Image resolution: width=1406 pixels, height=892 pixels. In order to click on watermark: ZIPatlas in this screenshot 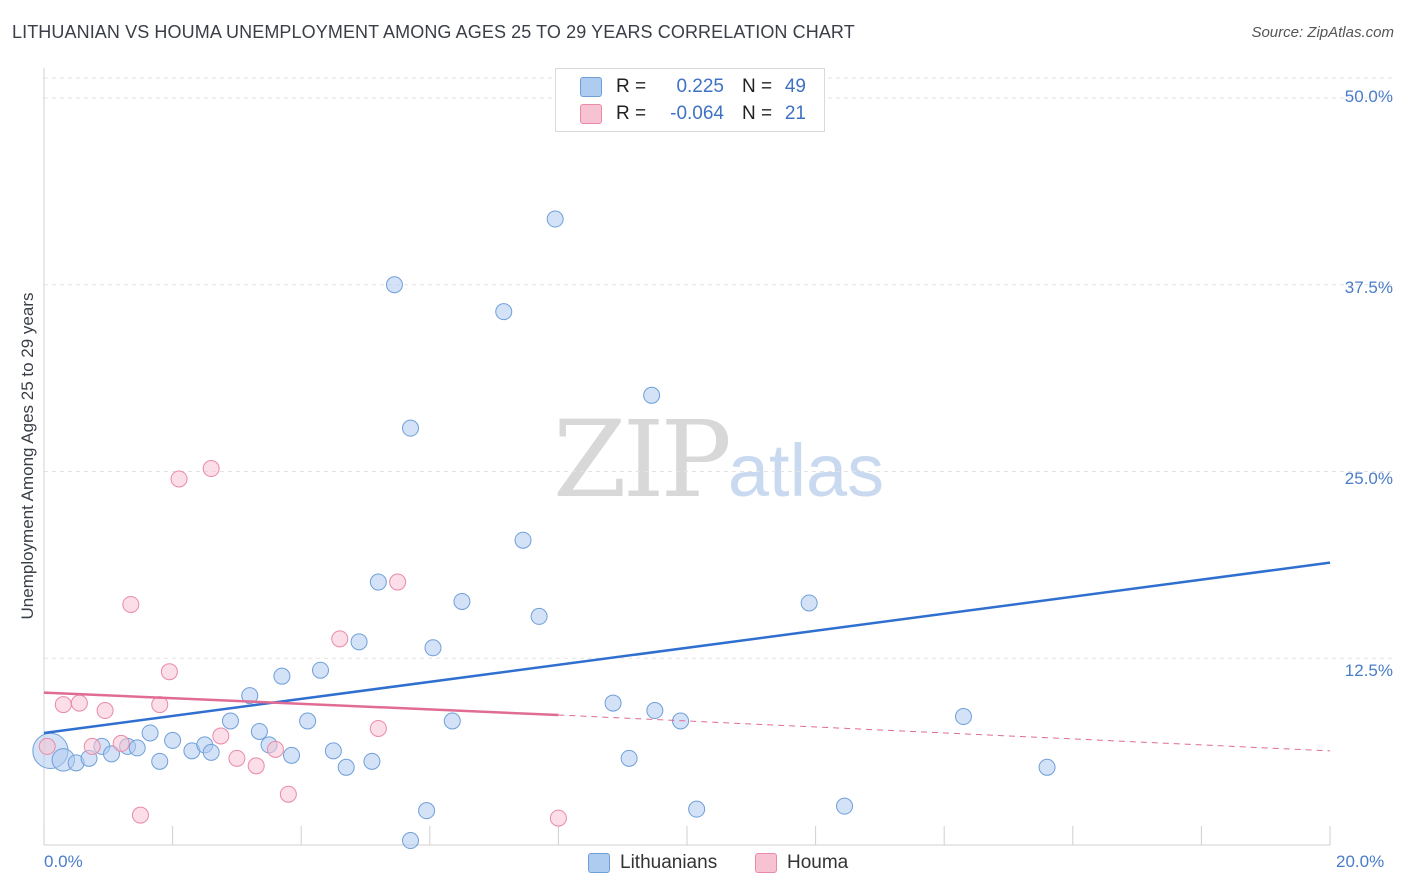, I will do `click(718, 459)`.